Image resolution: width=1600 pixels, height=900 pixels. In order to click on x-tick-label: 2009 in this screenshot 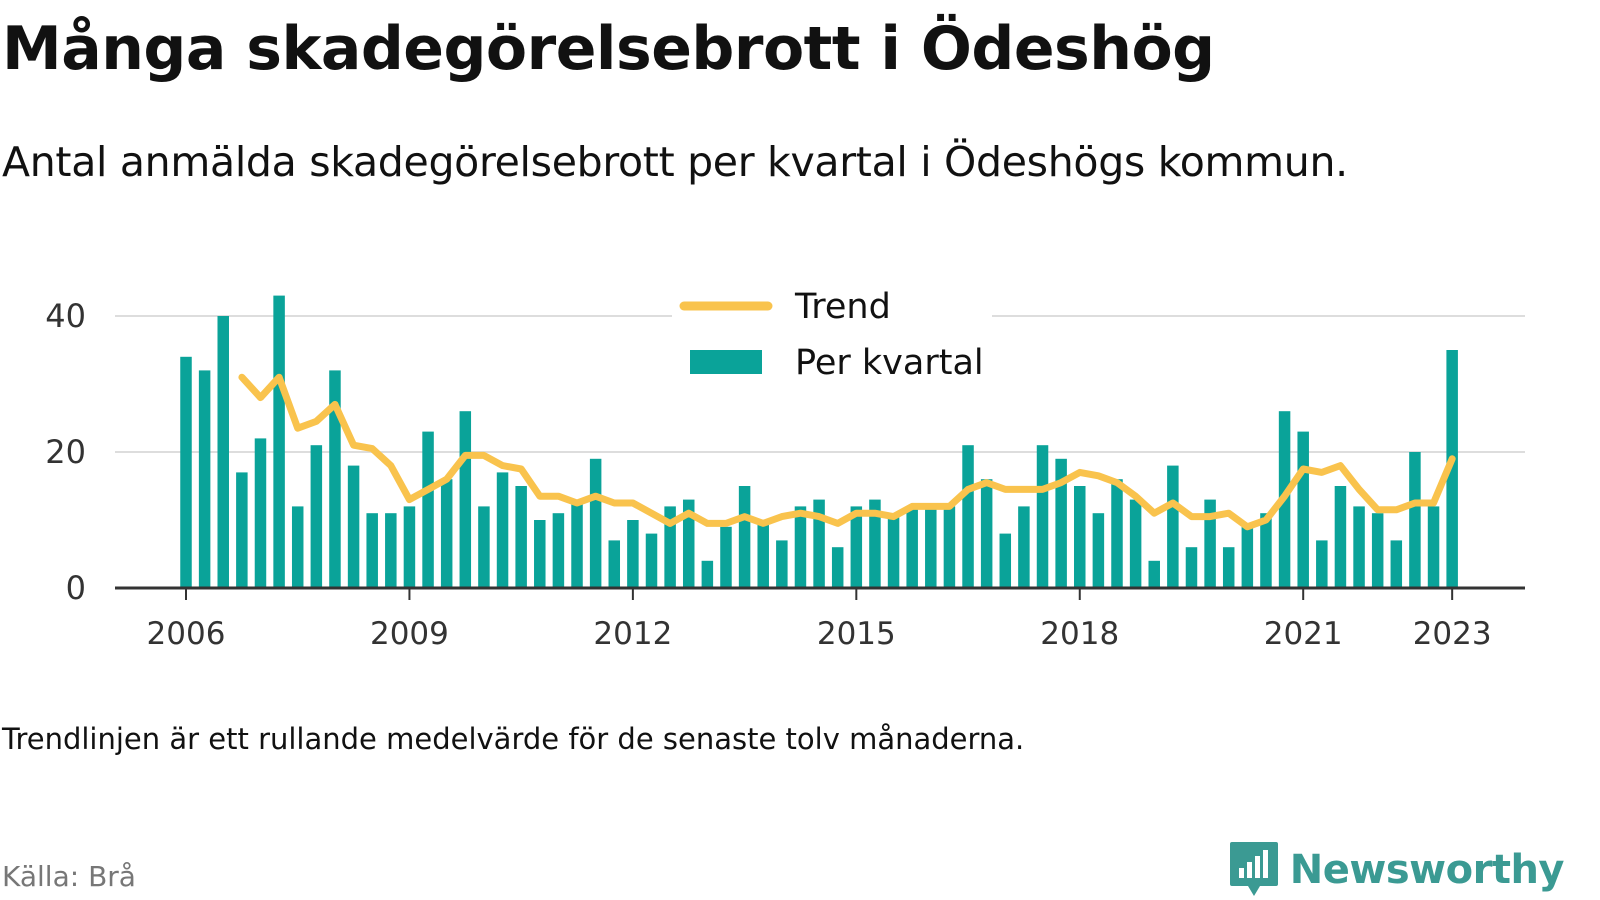, I will do `click(409, 634)`.